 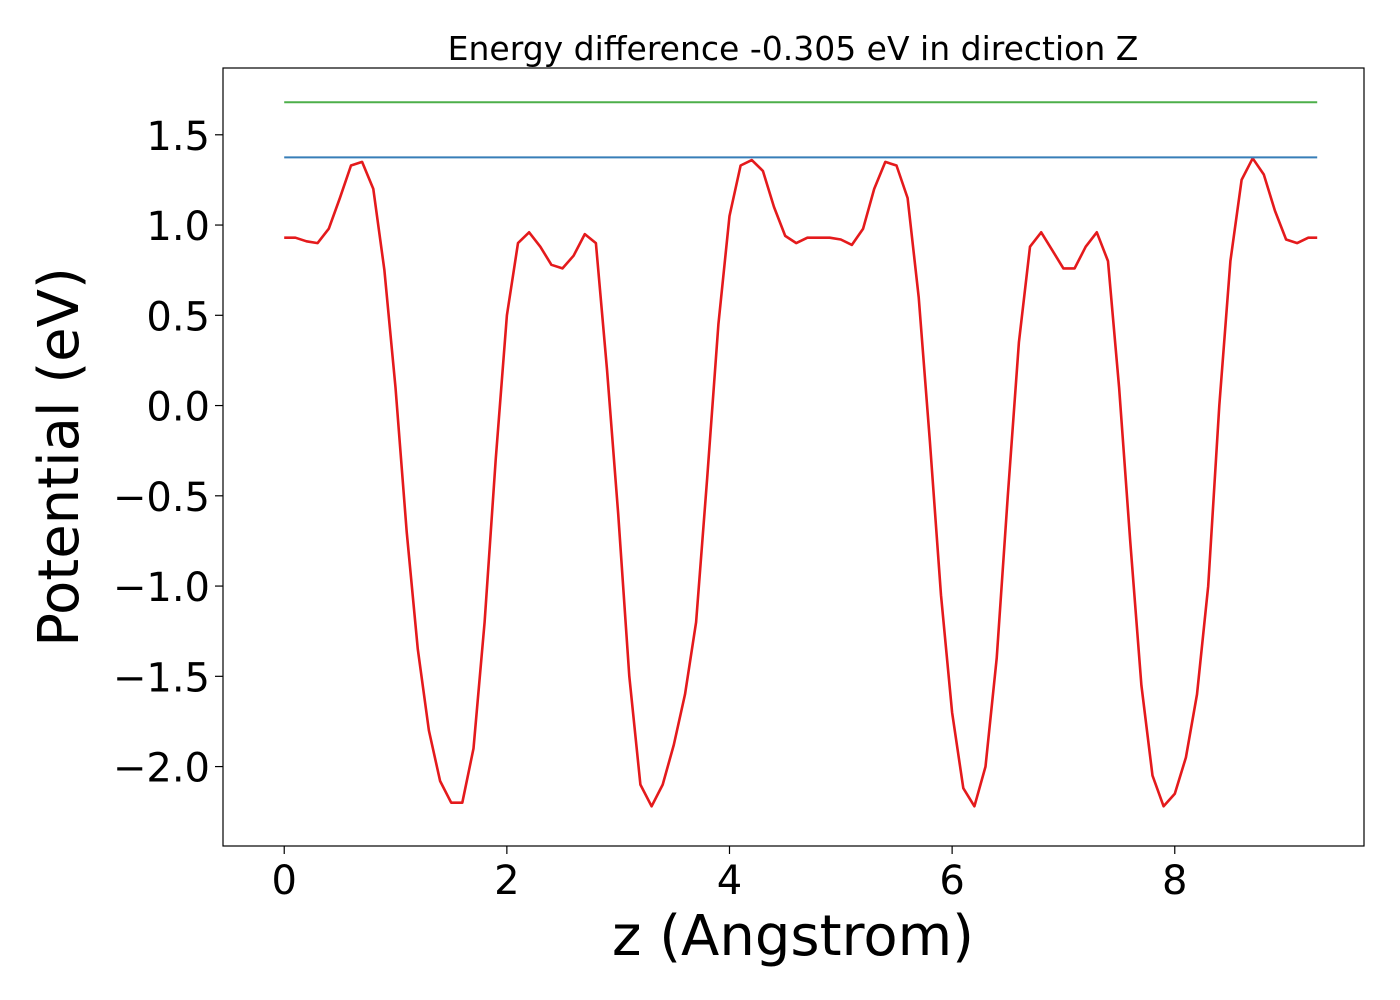 I want to click on y-tick-label: −0.5, so click(x=161, y=498).